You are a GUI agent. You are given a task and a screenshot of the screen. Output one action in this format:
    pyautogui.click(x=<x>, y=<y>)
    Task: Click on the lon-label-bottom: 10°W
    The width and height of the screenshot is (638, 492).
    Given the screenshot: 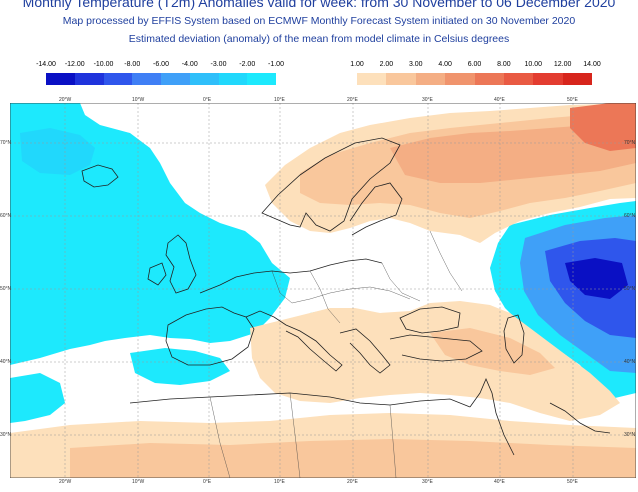 What is the action you would take?
    pyautogui.click(x=138, y=482)
    